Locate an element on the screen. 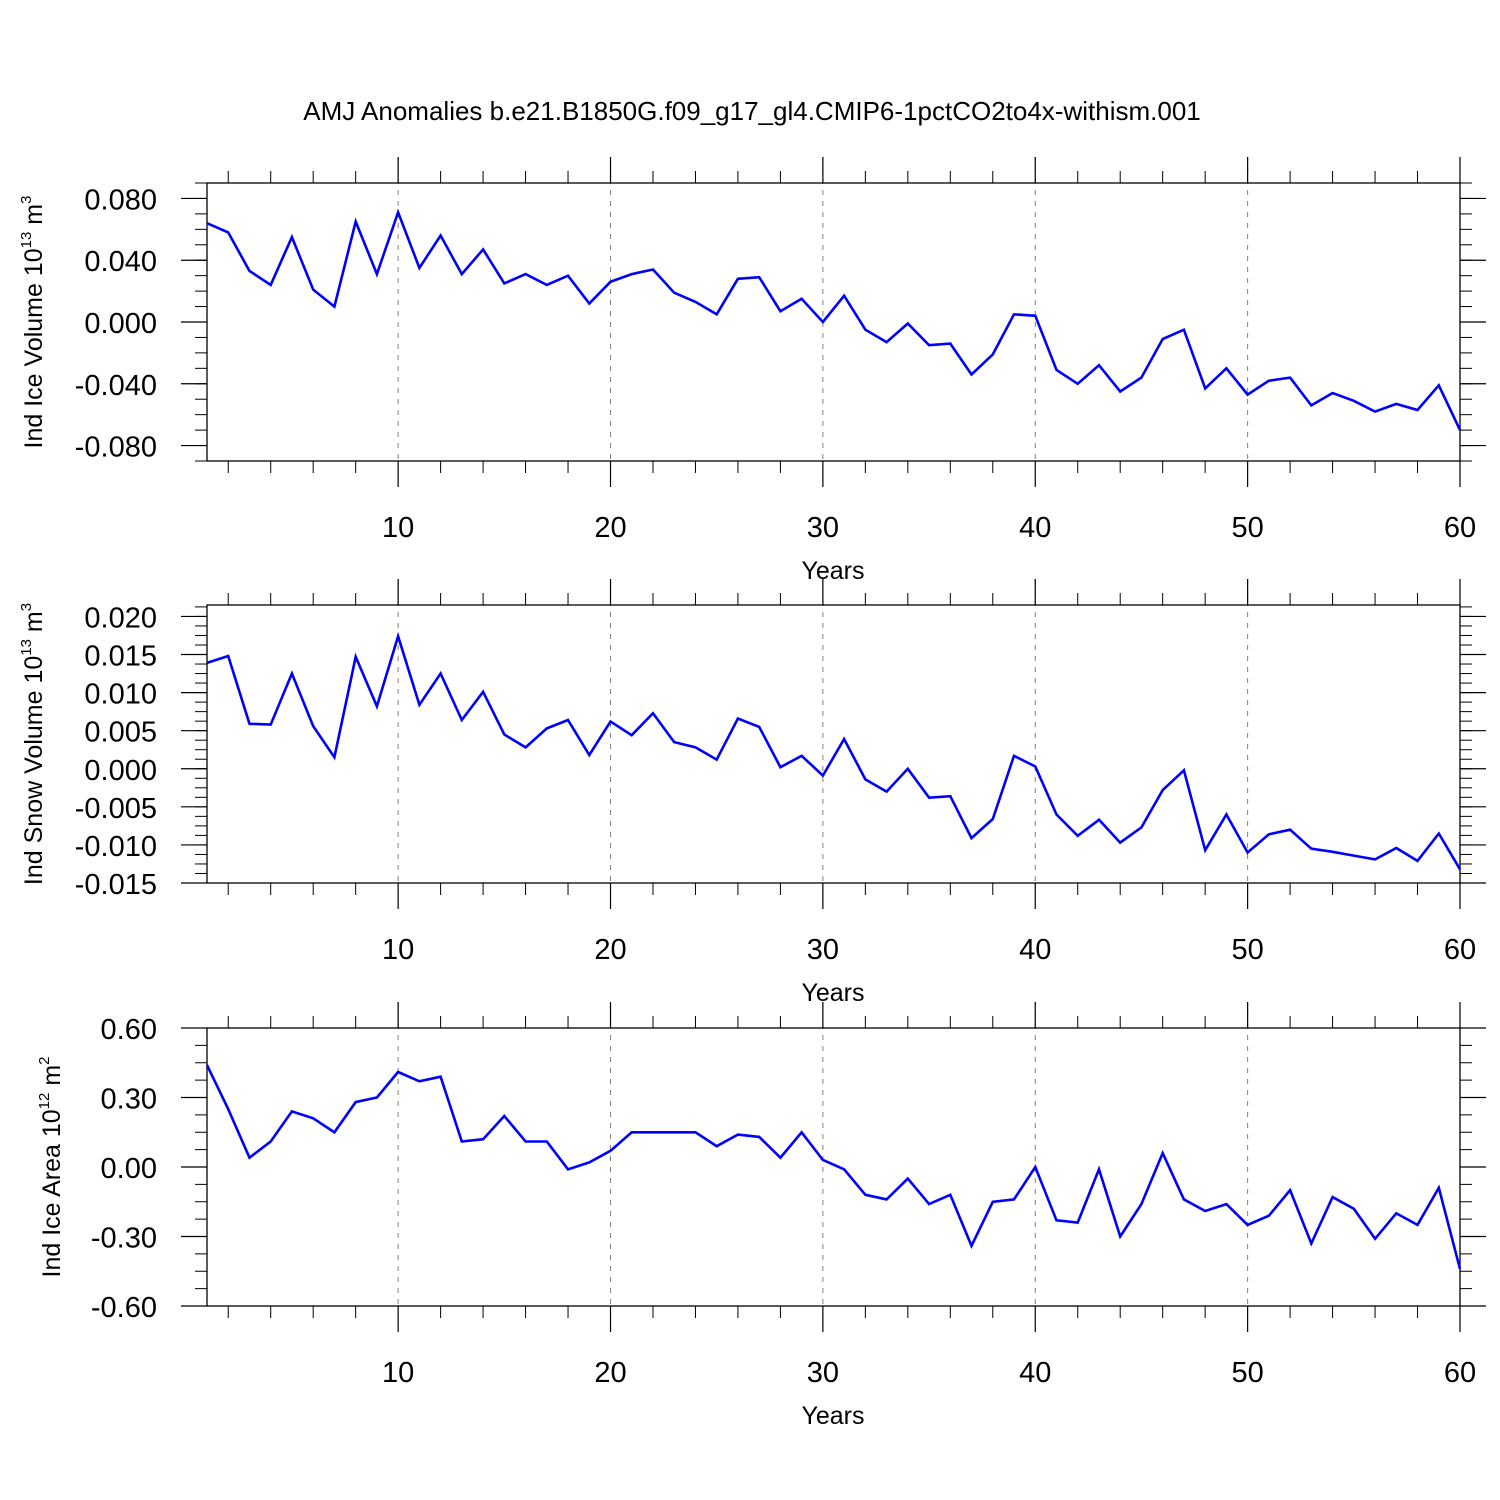 This screenshot has width=1500, height=1500. y-axis-label: Ind Snow Volume 1013 m3 is located at coordinates (33, 744).